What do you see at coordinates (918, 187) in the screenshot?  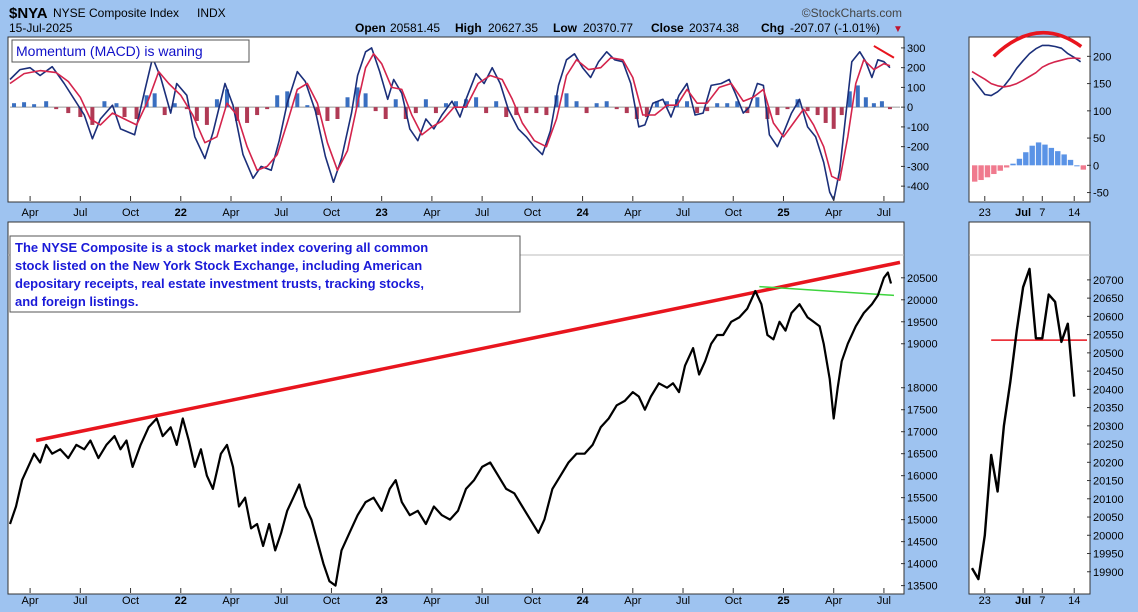 I see `macd-main-ytick-label: -400` at bounding box center [918, 187].